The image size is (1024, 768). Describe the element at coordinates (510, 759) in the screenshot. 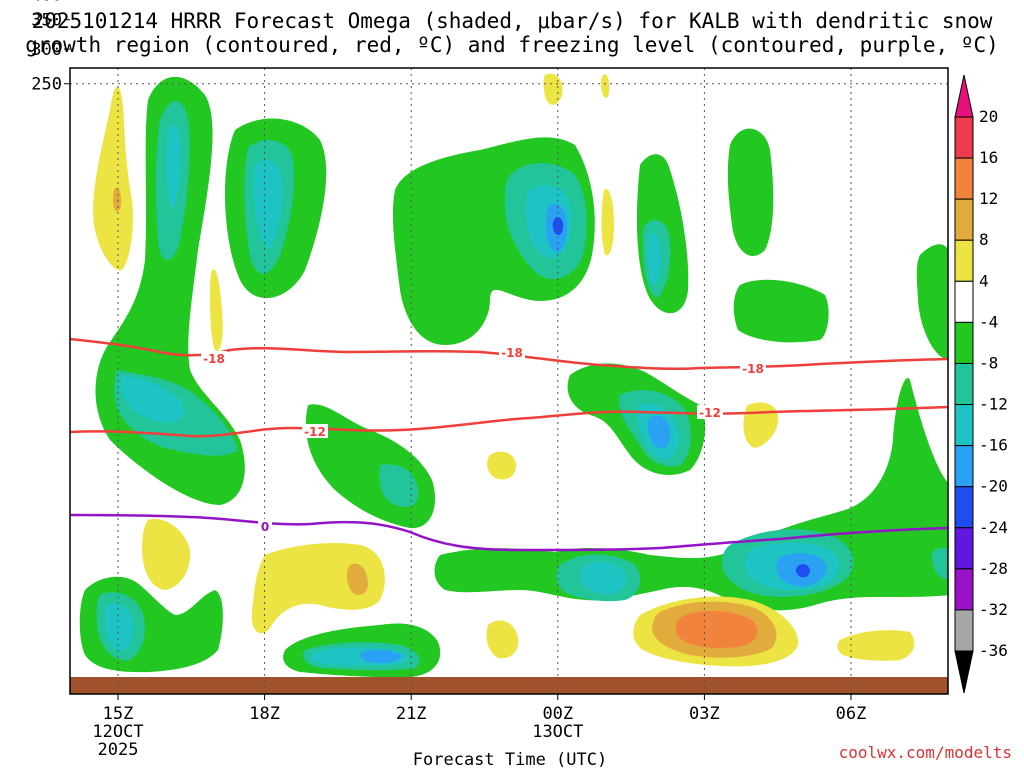

I see `x-axis-label: Forecast Time (UTC)` at that location.